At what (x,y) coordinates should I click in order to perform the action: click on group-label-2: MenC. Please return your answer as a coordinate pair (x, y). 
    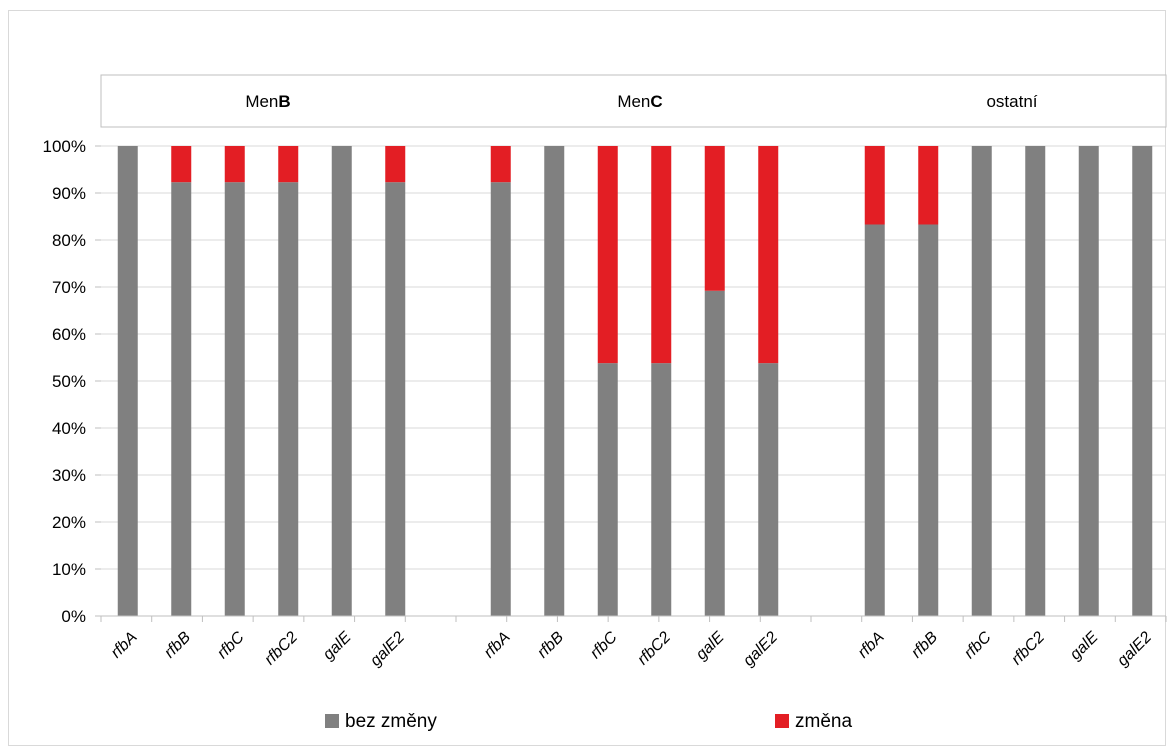
    Looking at the image, I should click on (639, 101).